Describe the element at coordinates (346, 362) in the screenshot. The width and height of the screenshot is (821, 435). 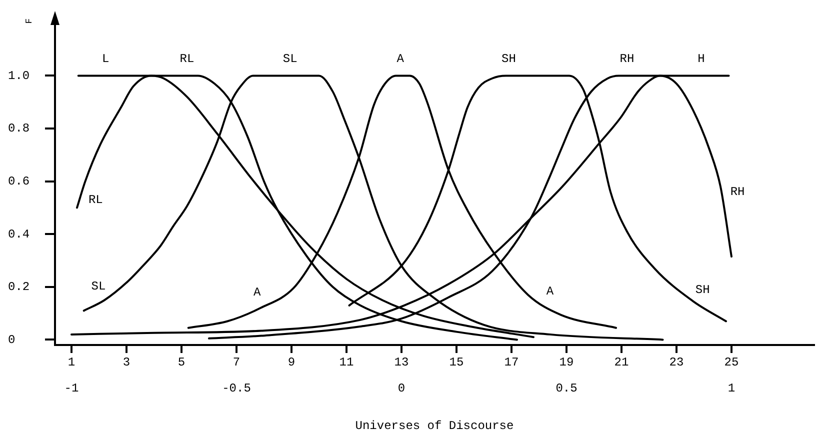
I see `x-tick-label: 11` at that location.